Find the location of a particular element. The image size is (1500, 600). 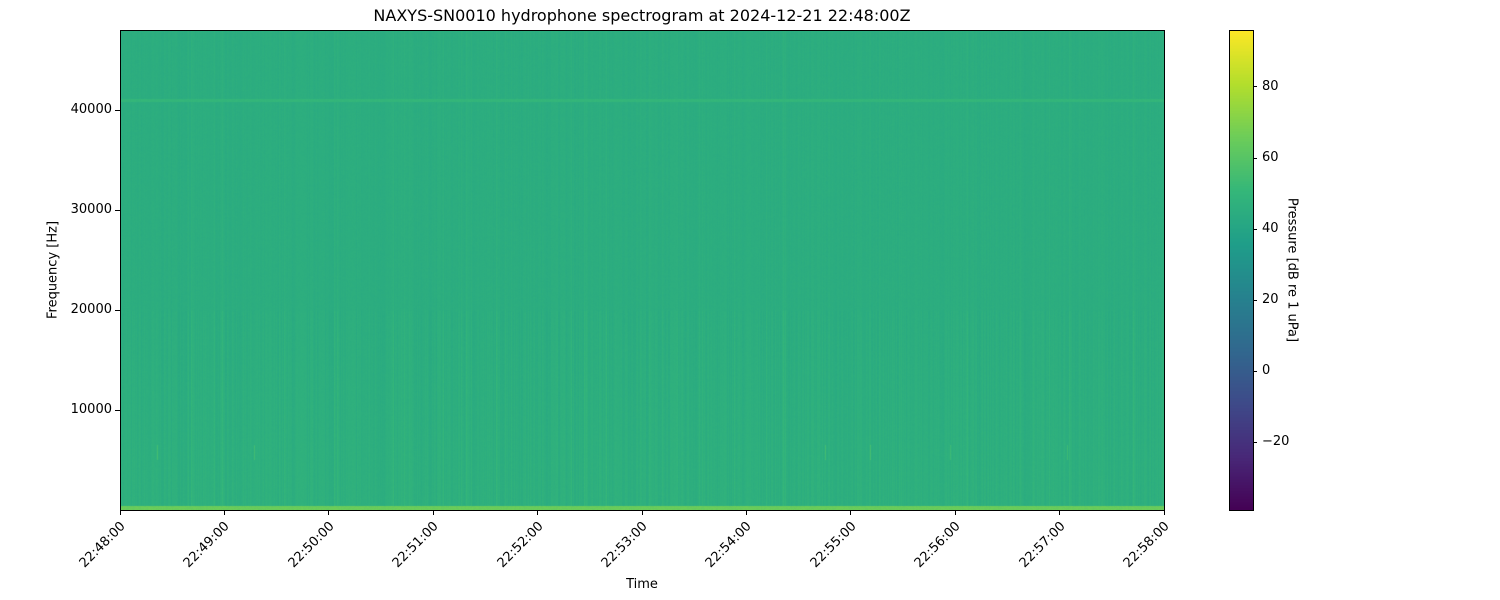

x-tick-label: 22:58:00 is located at coordinates (1146, 545).